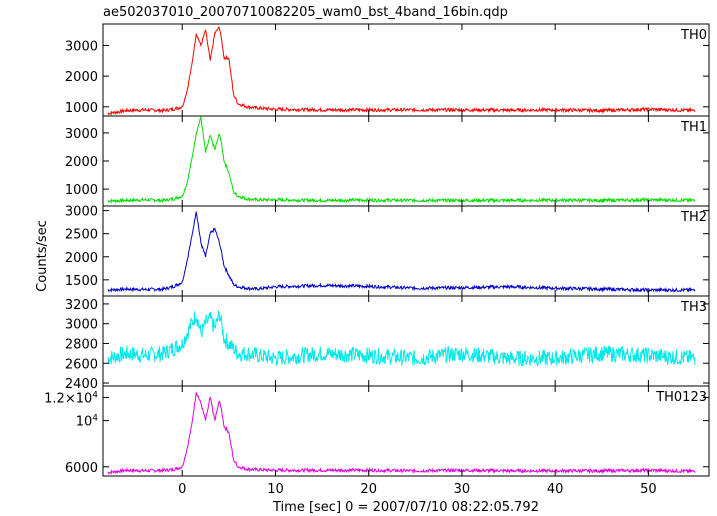 Image resolution: width=717 pixels, height=516 pixels. Describe the element at coordinates (555, 489) in the screenshot. I see `x-tick-label: 40` at that location.